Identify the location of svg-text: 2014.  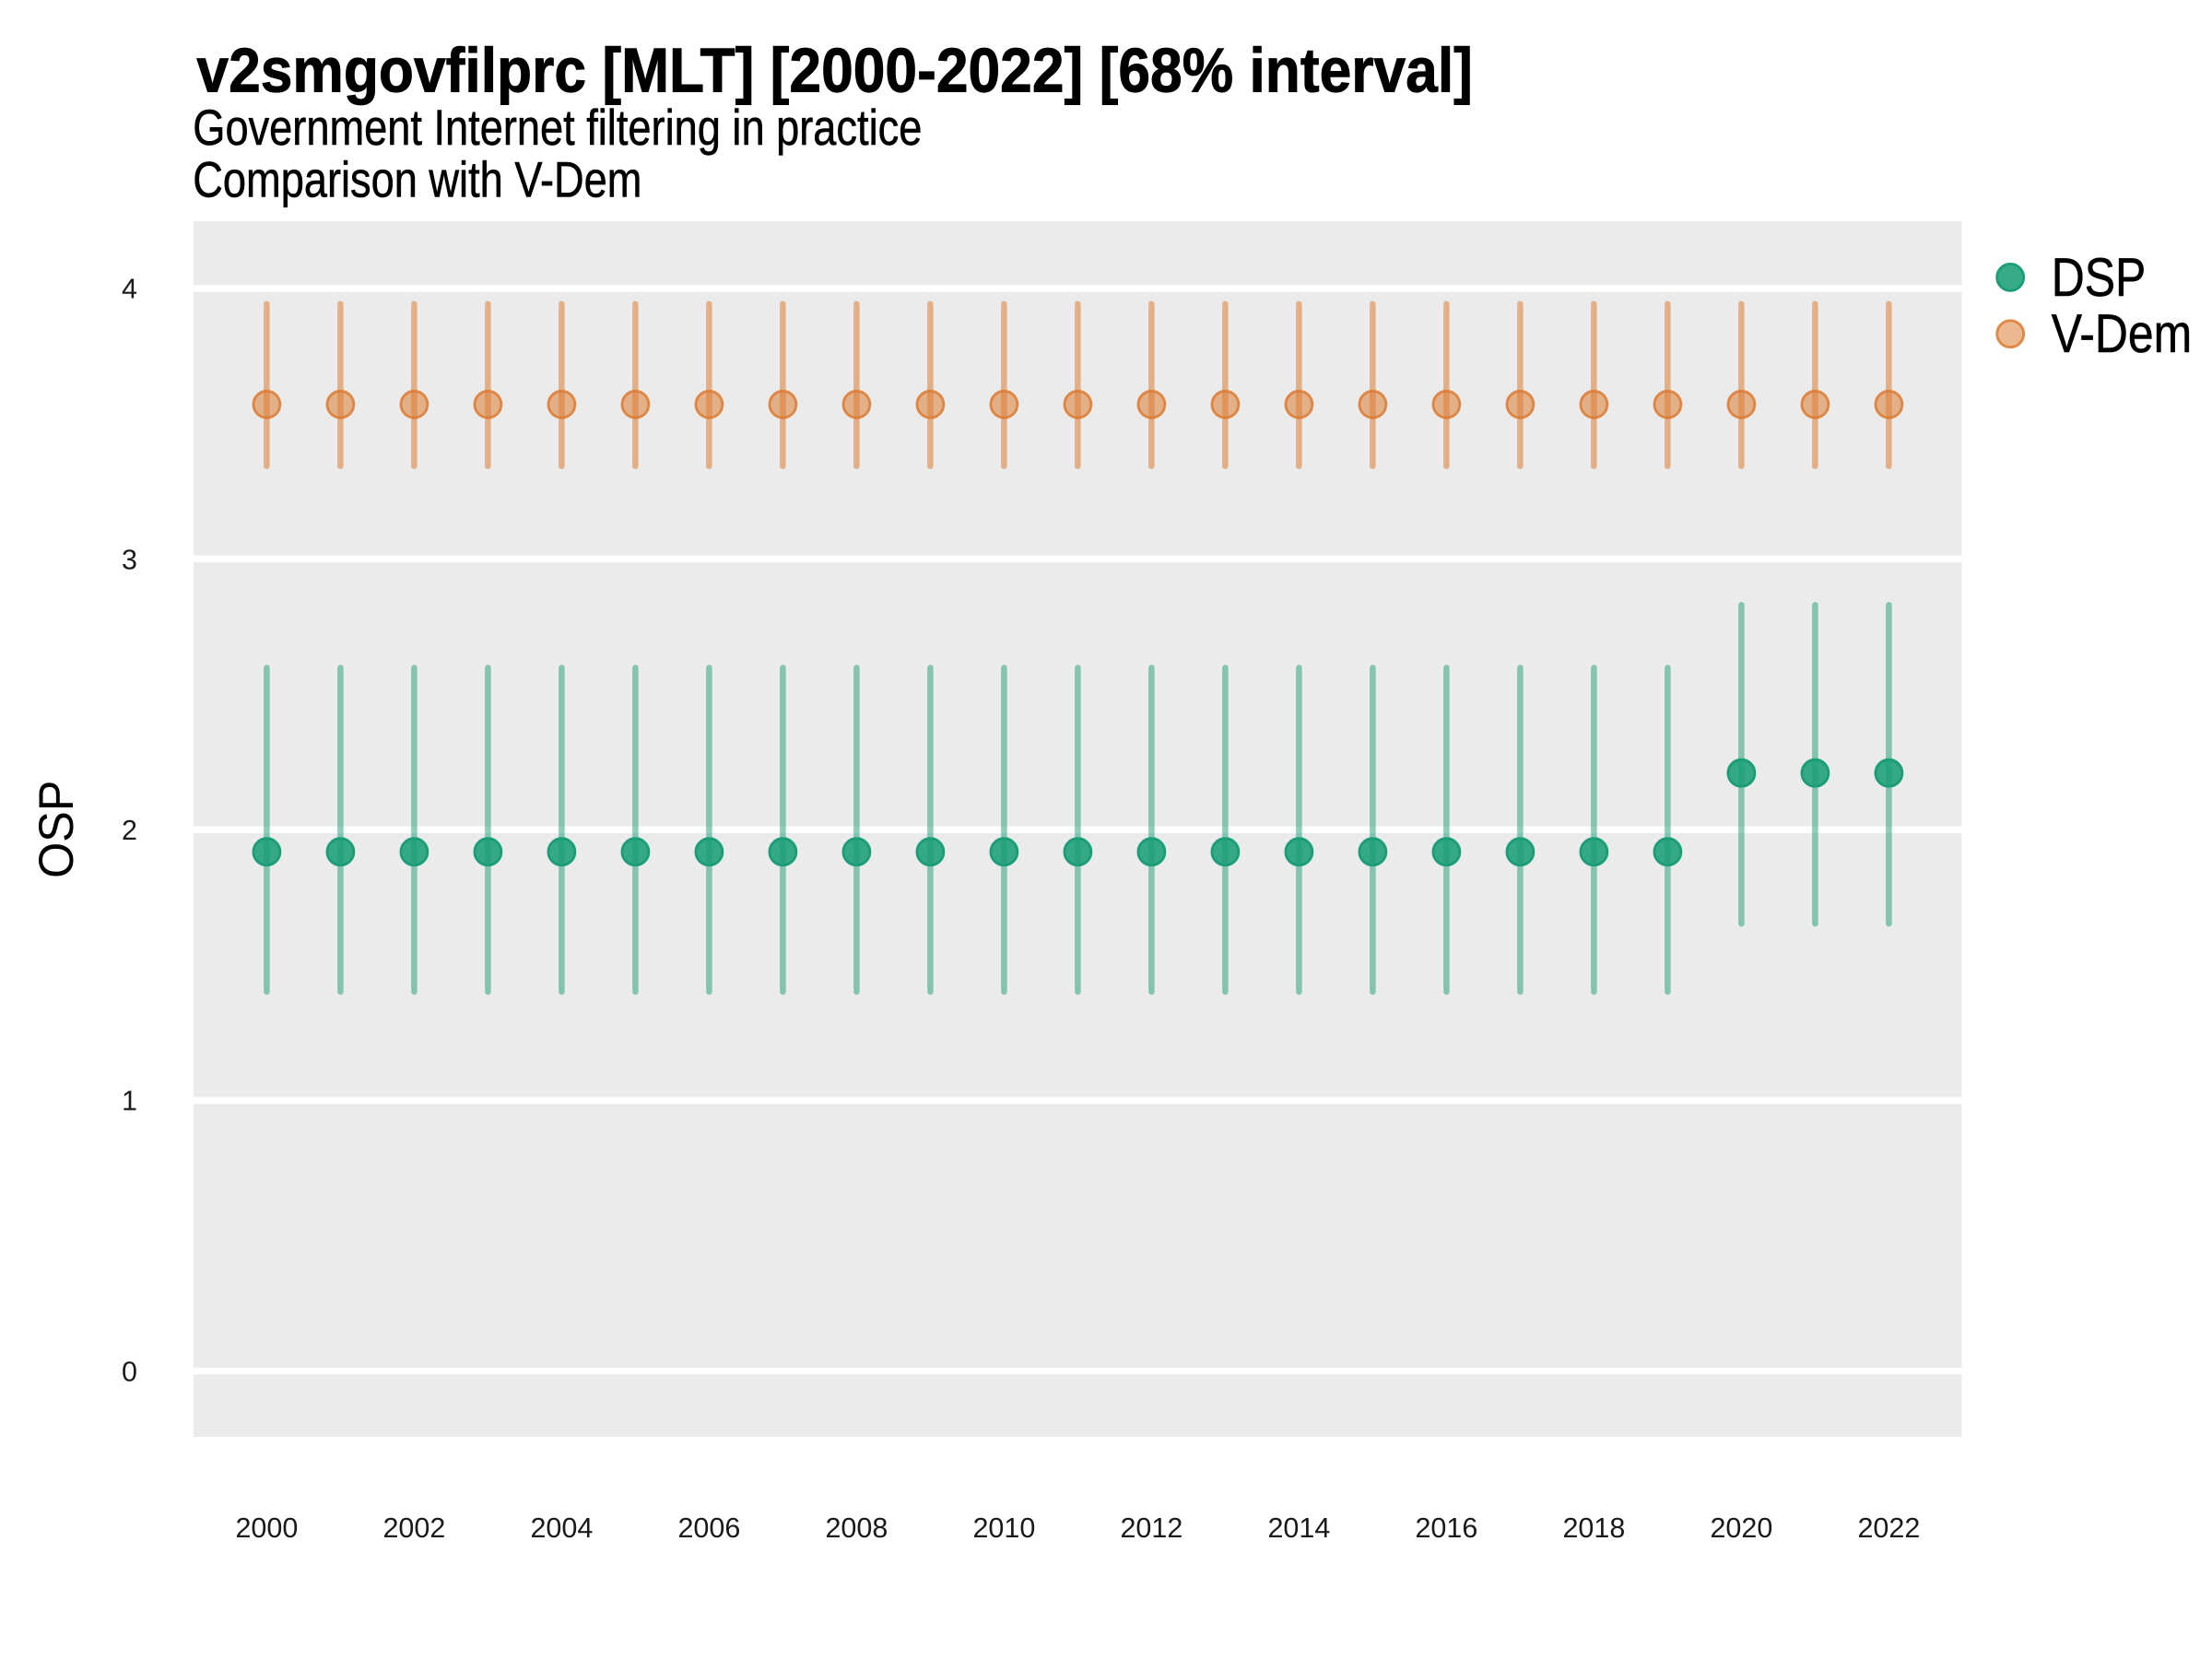
(1298, 1528).